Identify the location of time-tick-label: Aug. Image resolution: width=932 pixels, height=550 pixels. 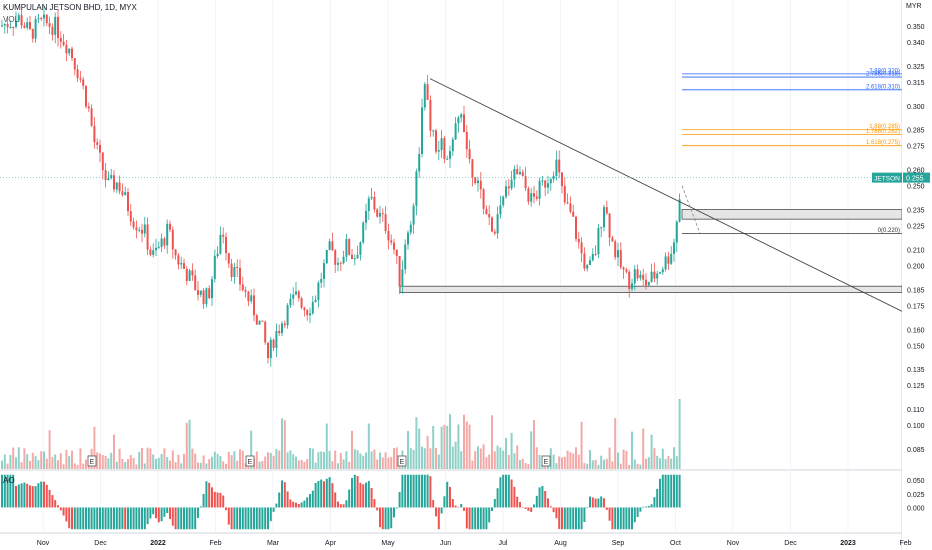
(560, 543).